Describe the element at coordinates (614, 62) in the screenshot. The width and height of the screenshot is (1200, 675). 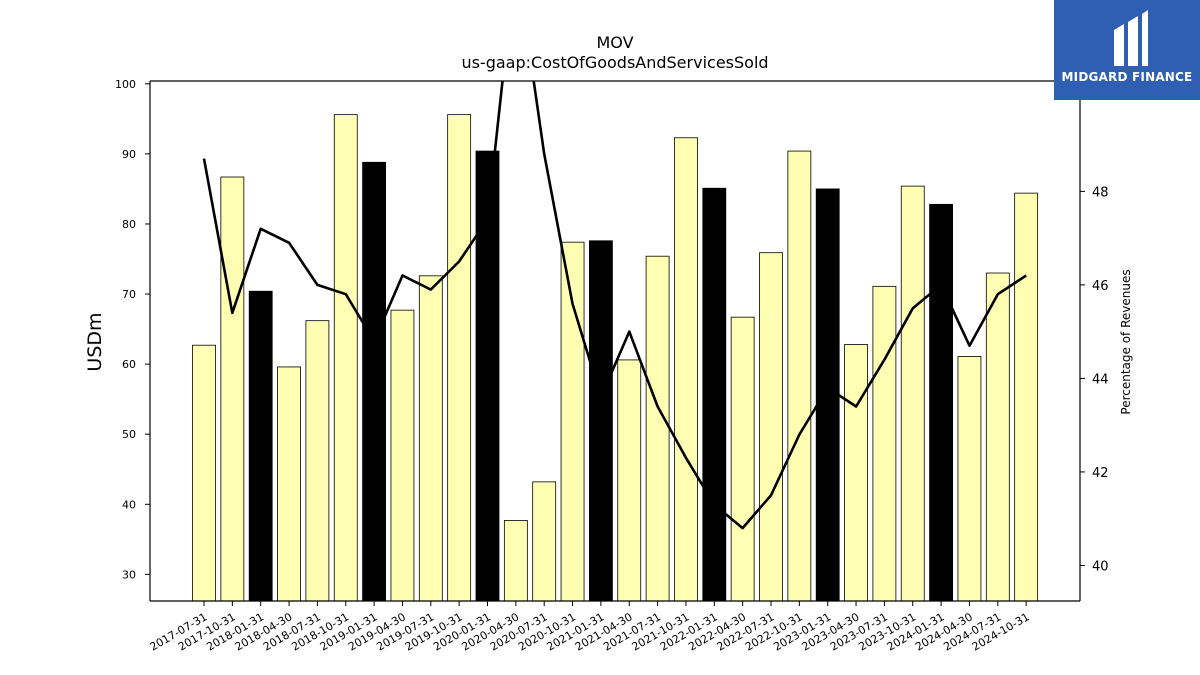
I see `chart-subtitle: us-gaap:CostOfGoodsAndServicesSold` at that location.